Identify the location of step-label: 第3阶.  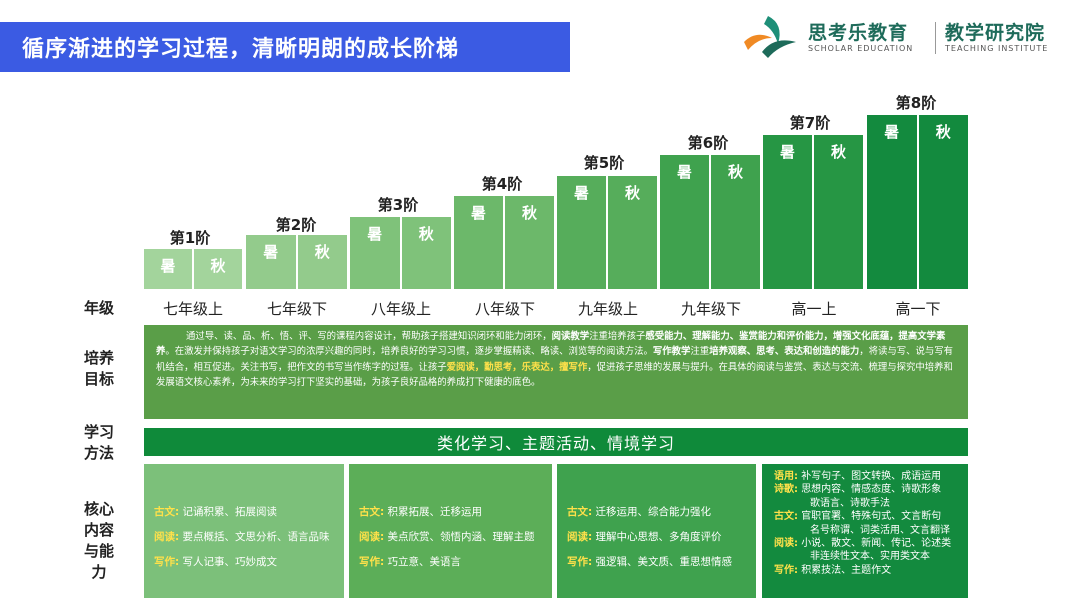
(398, 205).